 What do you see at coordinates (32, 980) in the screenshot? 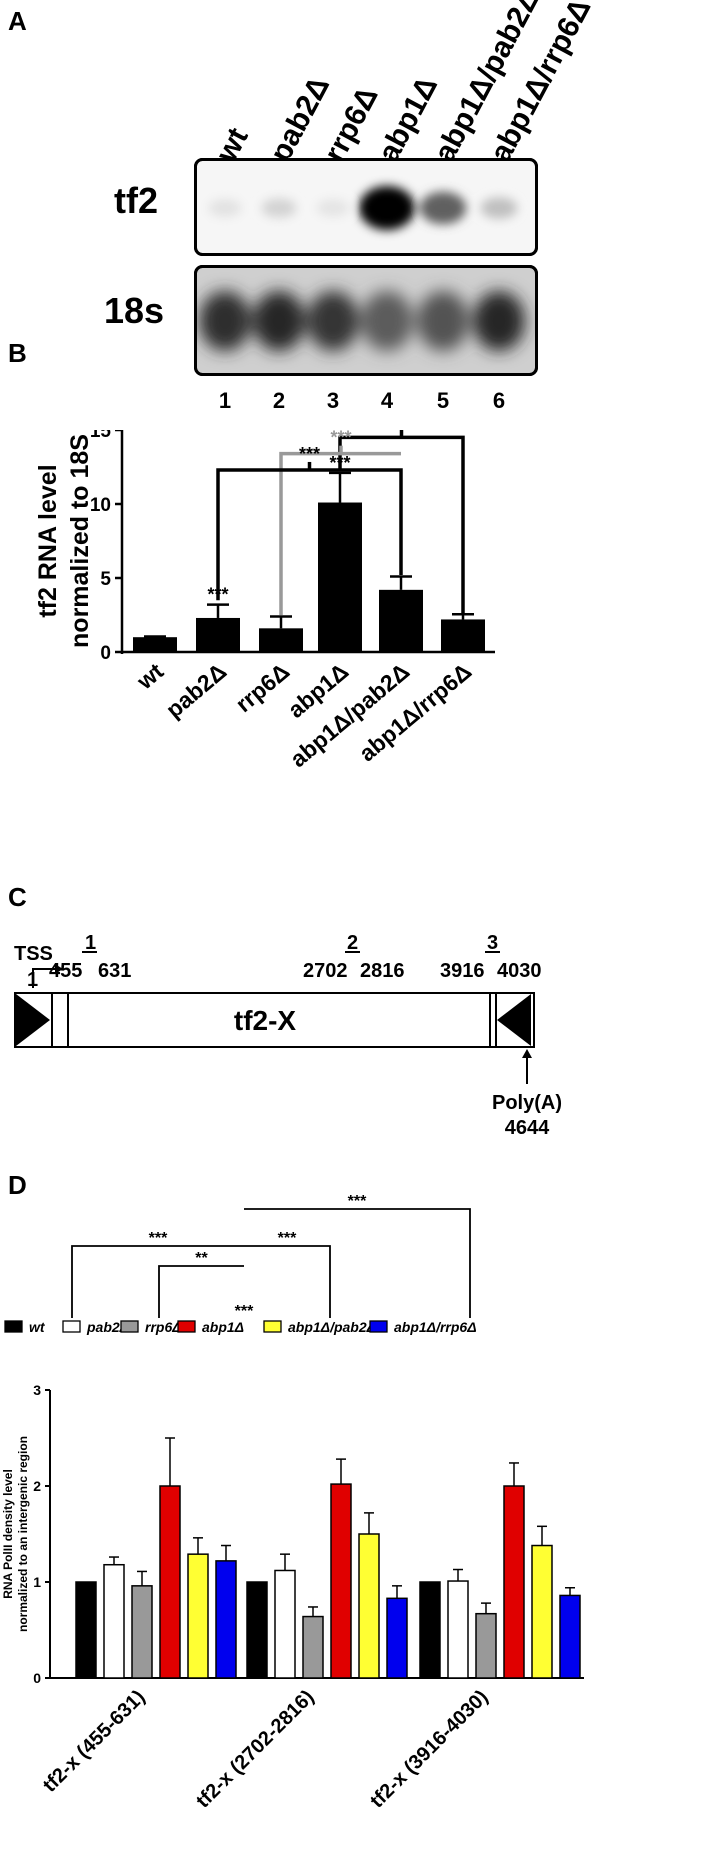
I see `tss-position: 1` at bounding box center [32, 980].